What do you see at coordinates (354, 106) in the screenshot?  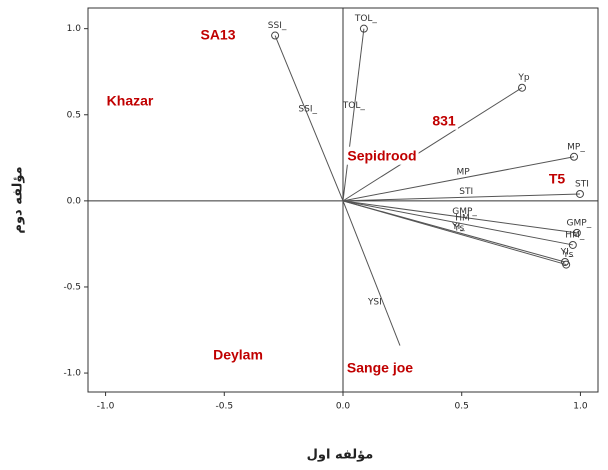 I see `inner-label: TOL_` at bounding box center [354, 106].